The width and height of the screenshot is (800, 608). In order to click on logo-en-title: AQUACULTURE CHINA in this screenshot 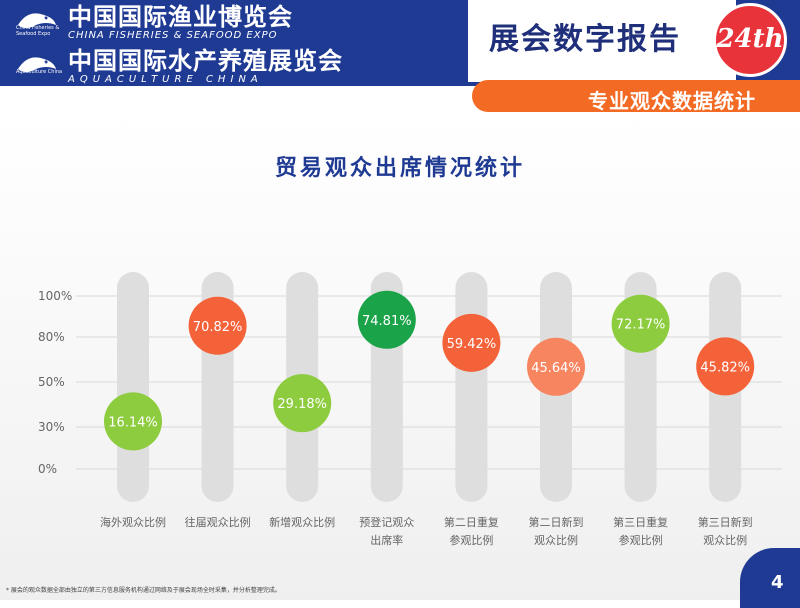, I will do `click(165, 79)`.